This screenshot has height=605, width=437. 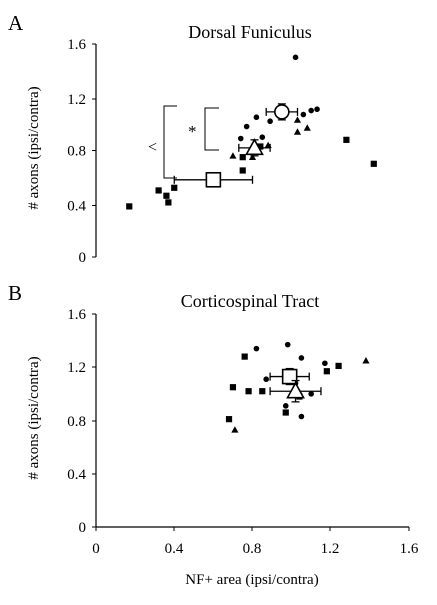 I want to click on panel-b-x-ticks: 0 0.4 0.8 1.2 1.6, so click(x=255, y=542).